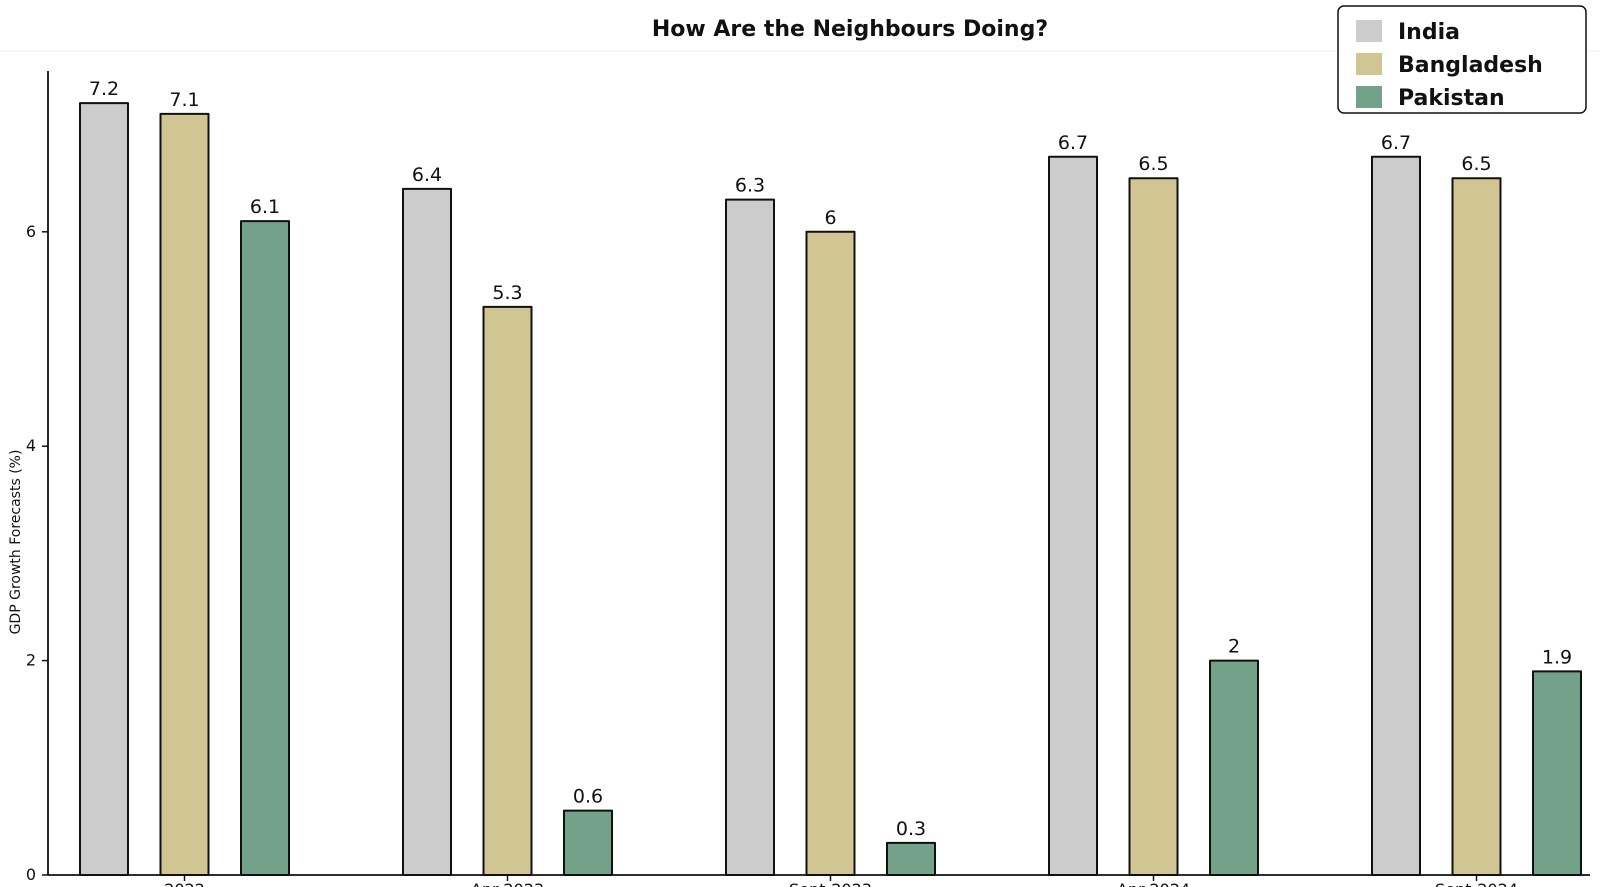 The image size is (1600, 887). I want to click on data-label: 6.4, so click(427, 175).